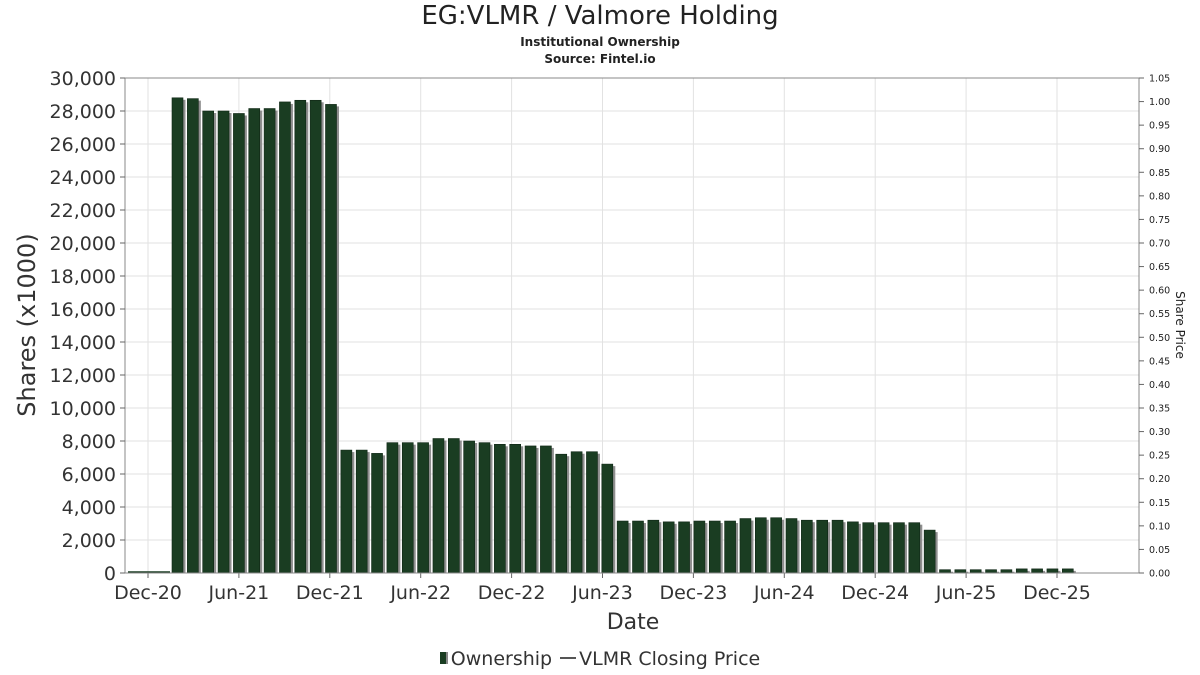 Image resolution: width=1200 pixels, height=675 pixels. I want to click on y2-tick-label: 0.85, so click(1159, 173).